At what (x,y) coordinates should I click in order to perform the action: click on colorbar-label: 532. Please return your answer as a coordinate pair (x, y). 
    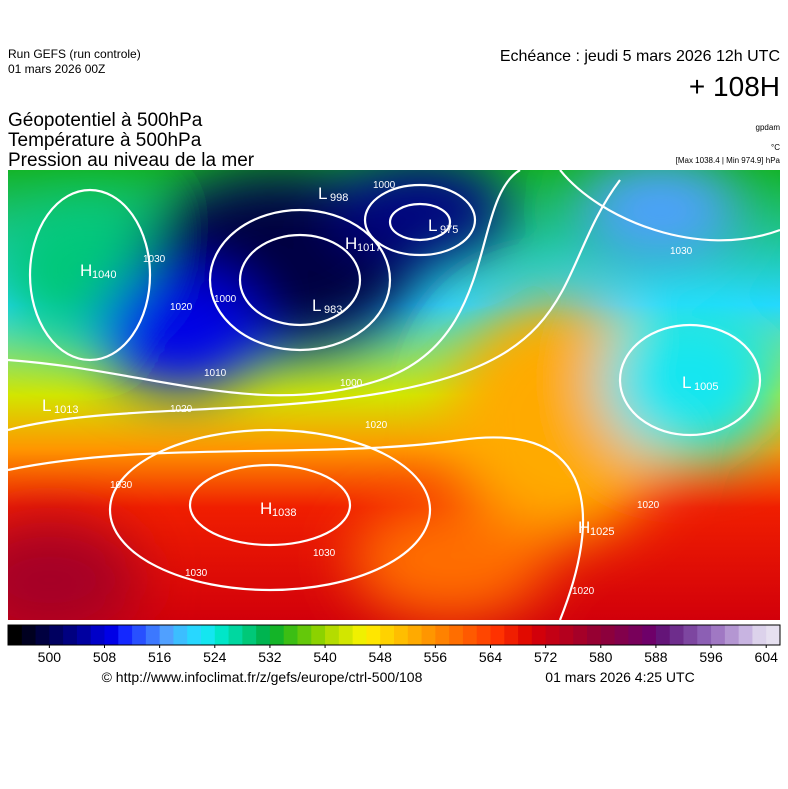
    Looking at the image, I should click on (270, 657).